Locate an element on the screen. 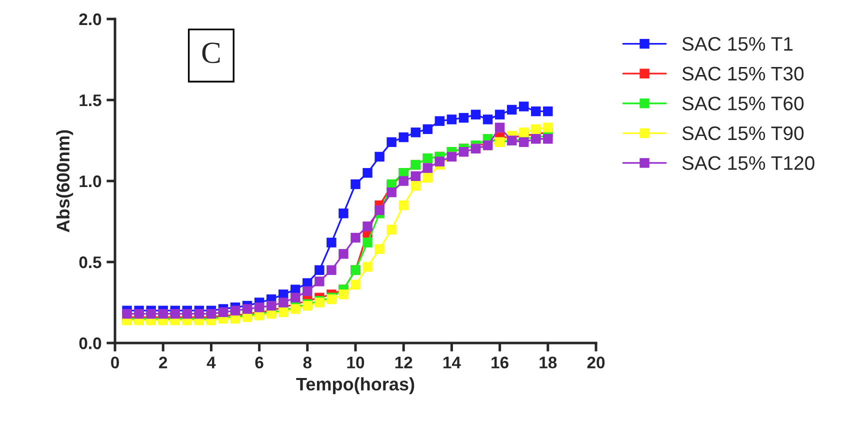 This screenshot has width=862, height=421. x-axis-title: Tempo(horas) is located at coordinates (355, 385).